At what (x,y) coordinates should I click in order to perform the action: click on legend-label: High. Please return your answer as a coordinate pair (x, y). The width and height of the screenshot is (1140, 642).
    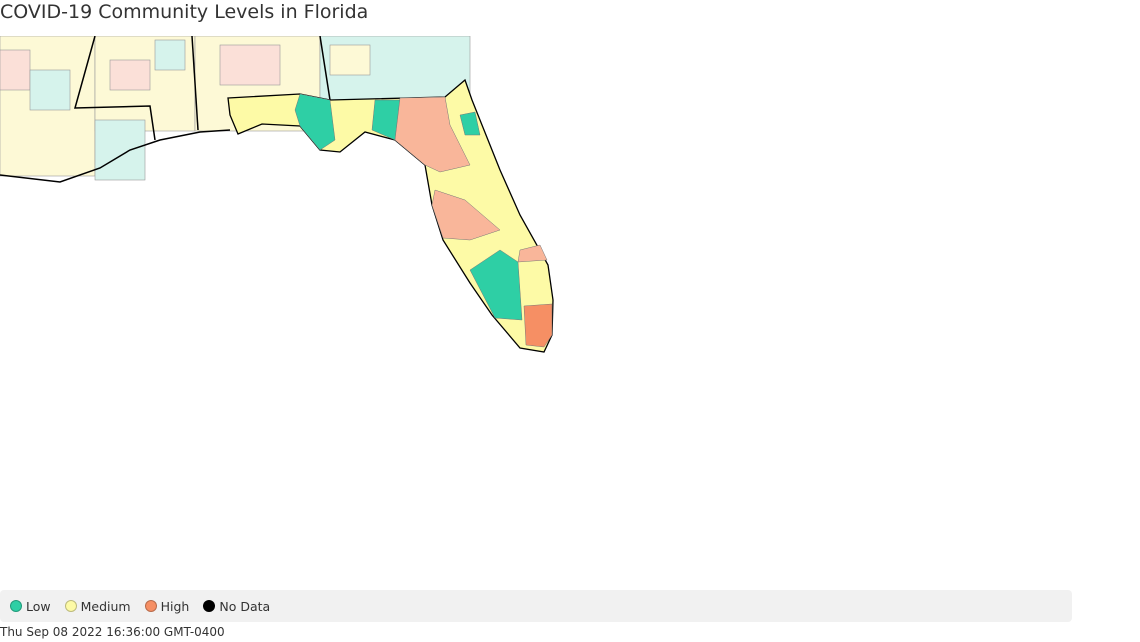
    Looking at the image, I should click on (175, 606).